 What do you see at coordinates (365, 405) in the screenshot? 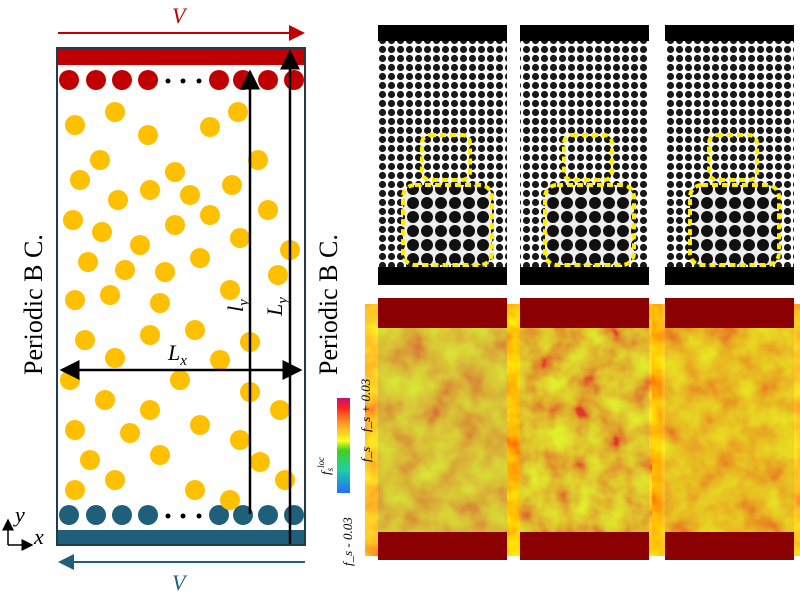
I see `colorbar-max-label: f_s + 0.03` at bounding box center [365, 405].